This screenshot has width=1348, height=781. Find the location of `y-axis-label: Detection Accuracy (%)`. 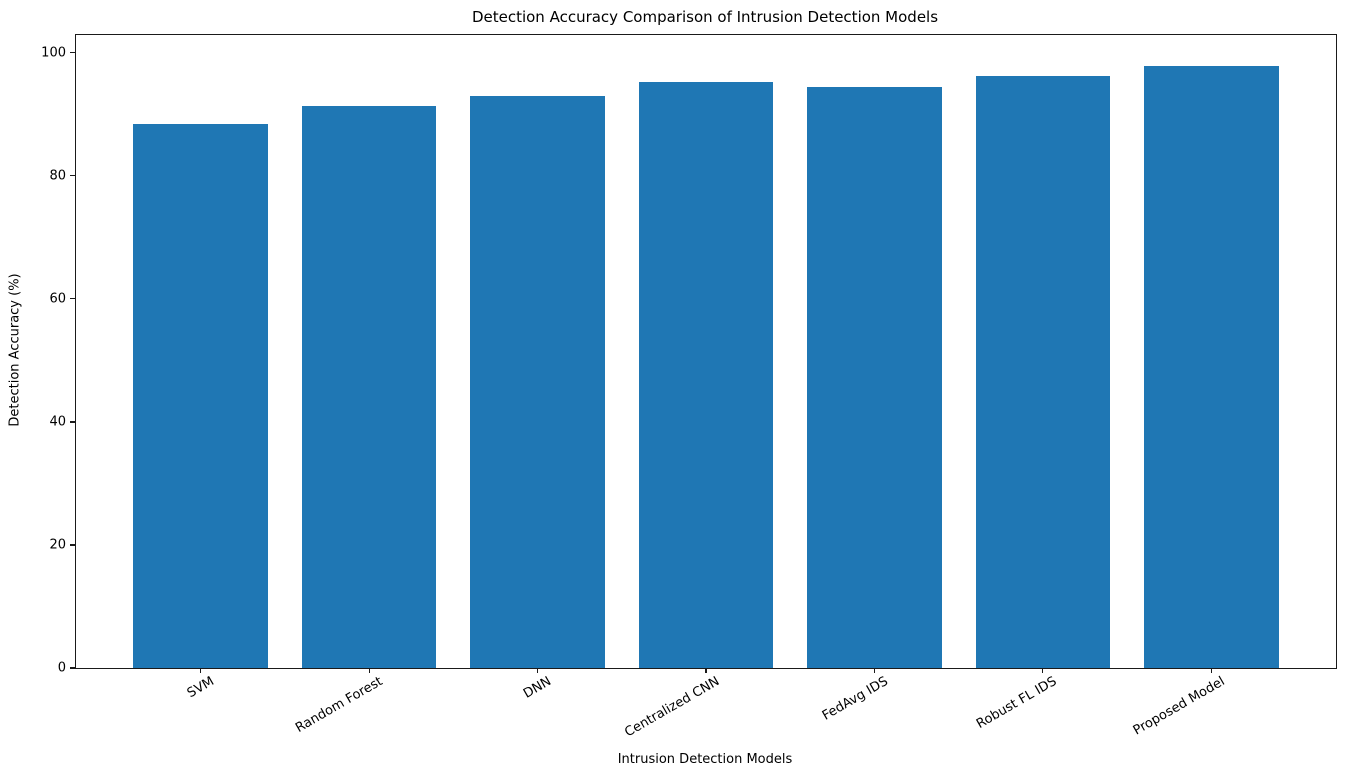

y-axis-label: Detection Accuracy (%) is located at coordinates (15, 350).